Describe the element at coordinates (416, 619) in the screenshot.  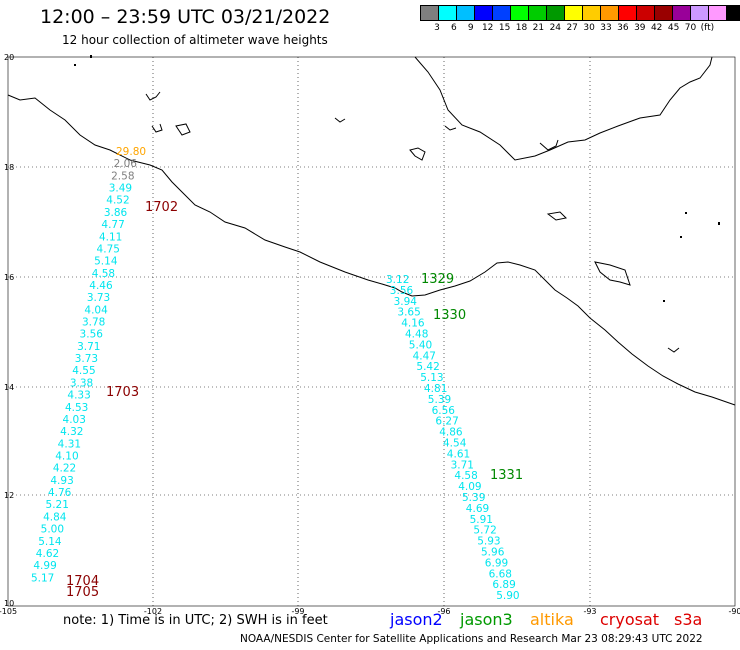
I see `legend-jason2: jason2` at that location.